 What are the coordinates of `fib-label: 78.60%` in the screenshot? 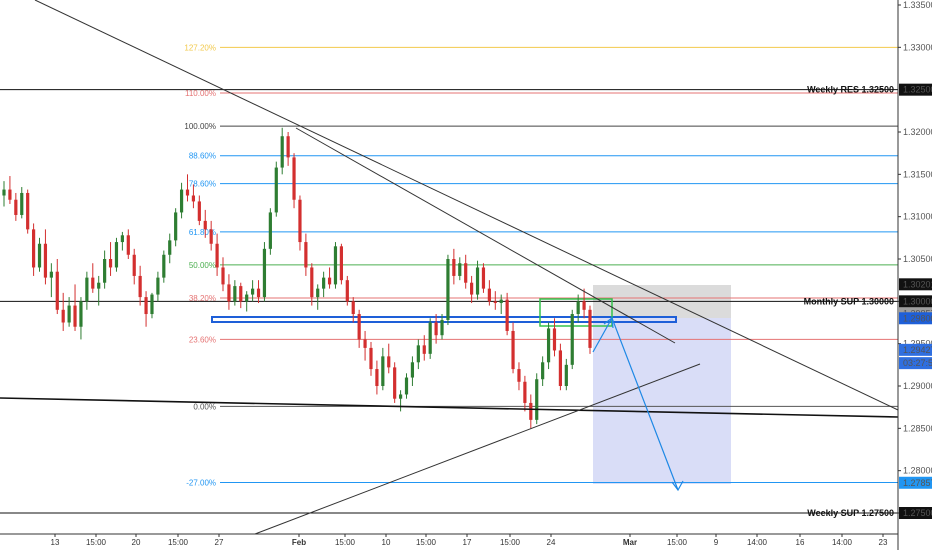 It's located at (202, 184).